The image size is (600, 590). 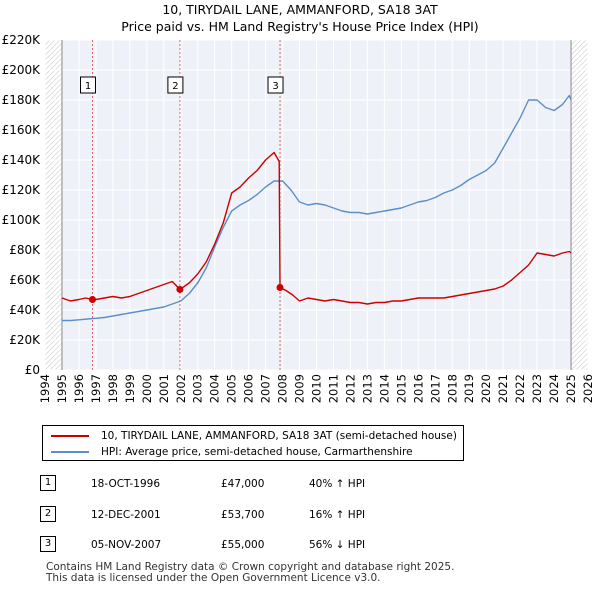 I want to click on x-tick-label: 2014, so click(x=384, y=388).